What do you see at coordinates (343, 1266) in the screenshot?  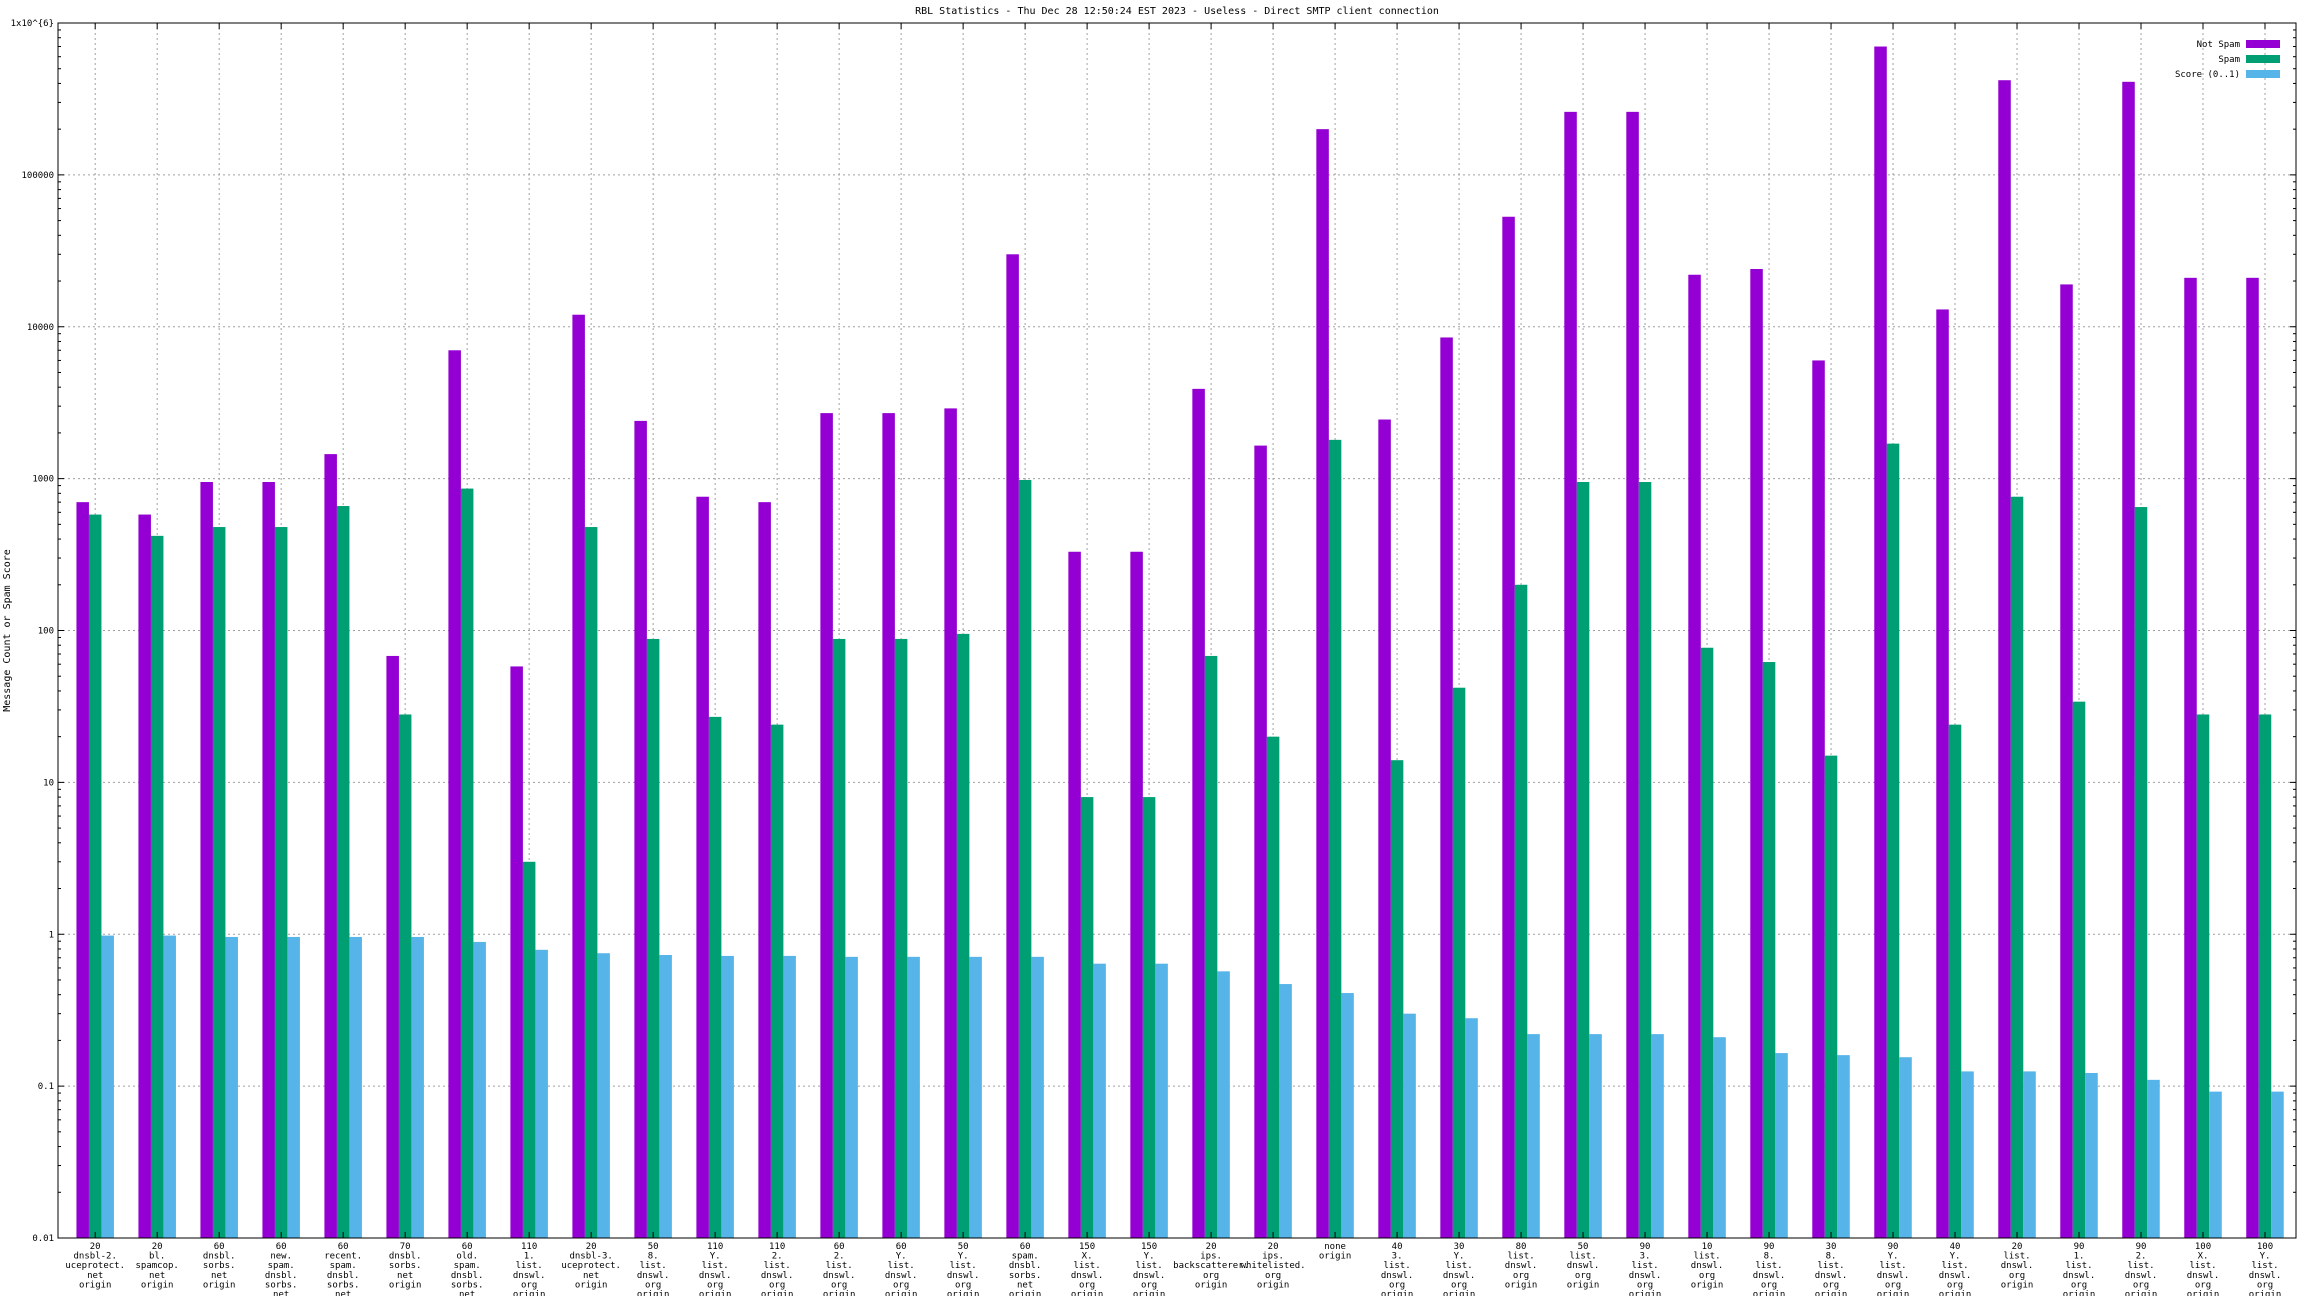 I see `x-tick-label-line: spam.` at bounding box center [343, 1266].